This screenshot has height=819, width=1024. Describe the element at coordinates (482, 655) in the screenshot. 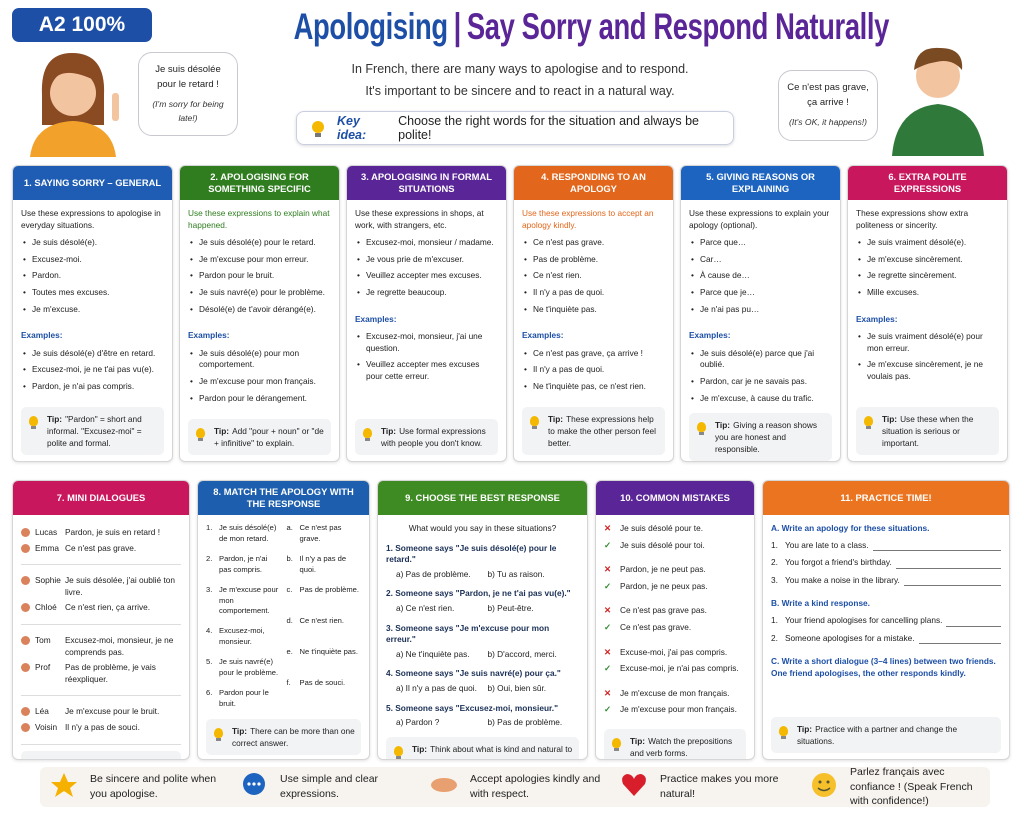

I see `options: a) Ne t'inquiète pas. b) D'accord, merci.` at that location.